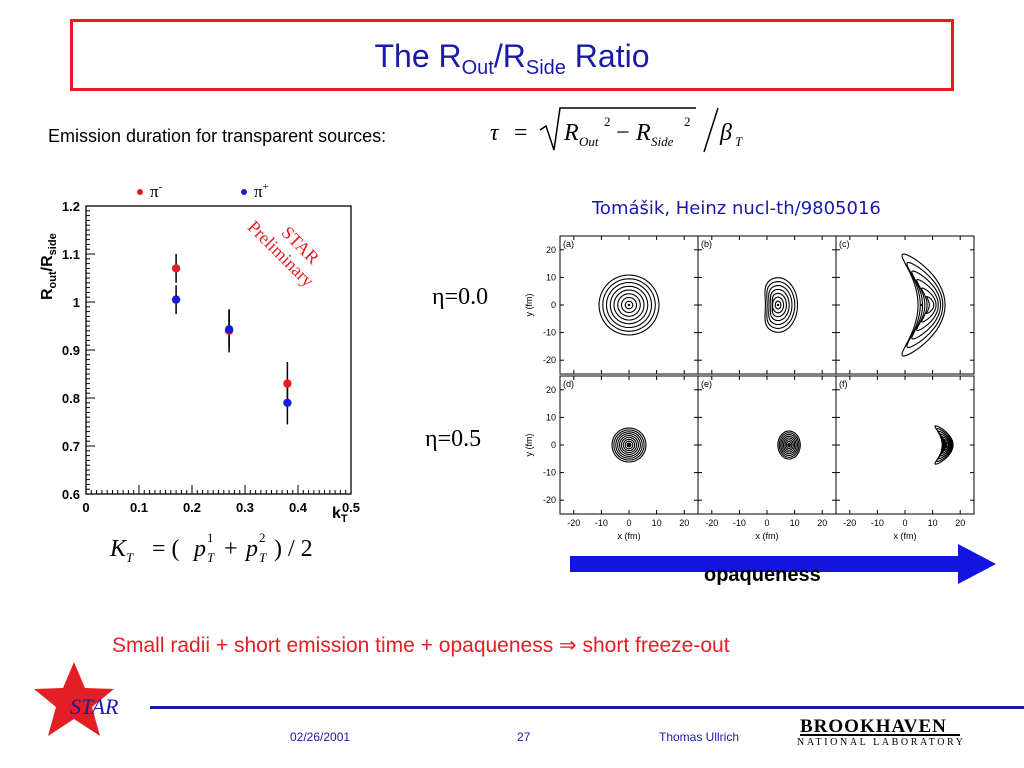  I want to click on x-tick-label: 0.1, so click(139, 507).